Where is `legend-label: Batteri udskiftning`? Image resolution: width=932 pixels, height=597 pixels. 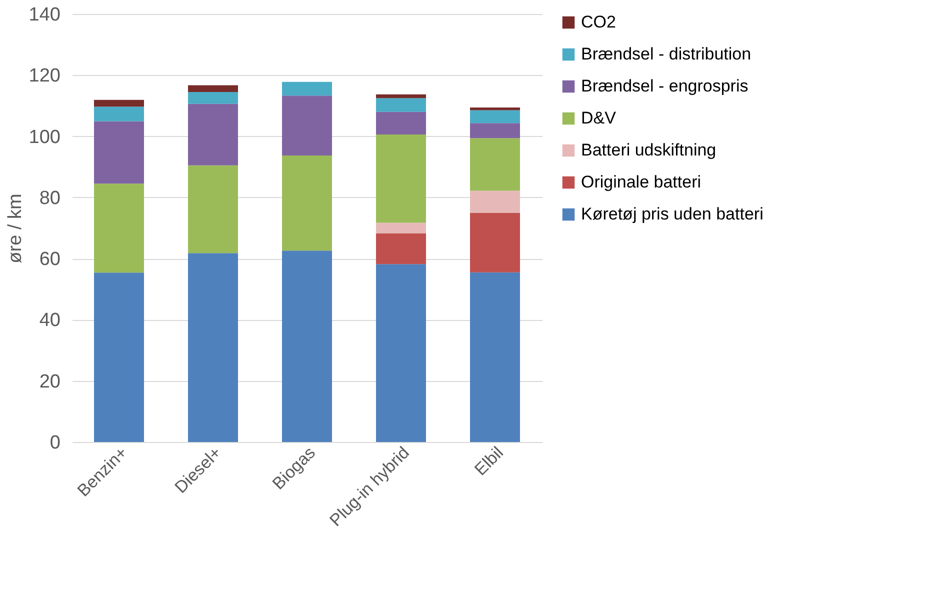 legend-label: Batteri udskiftning is located at coordinates (648, 150).